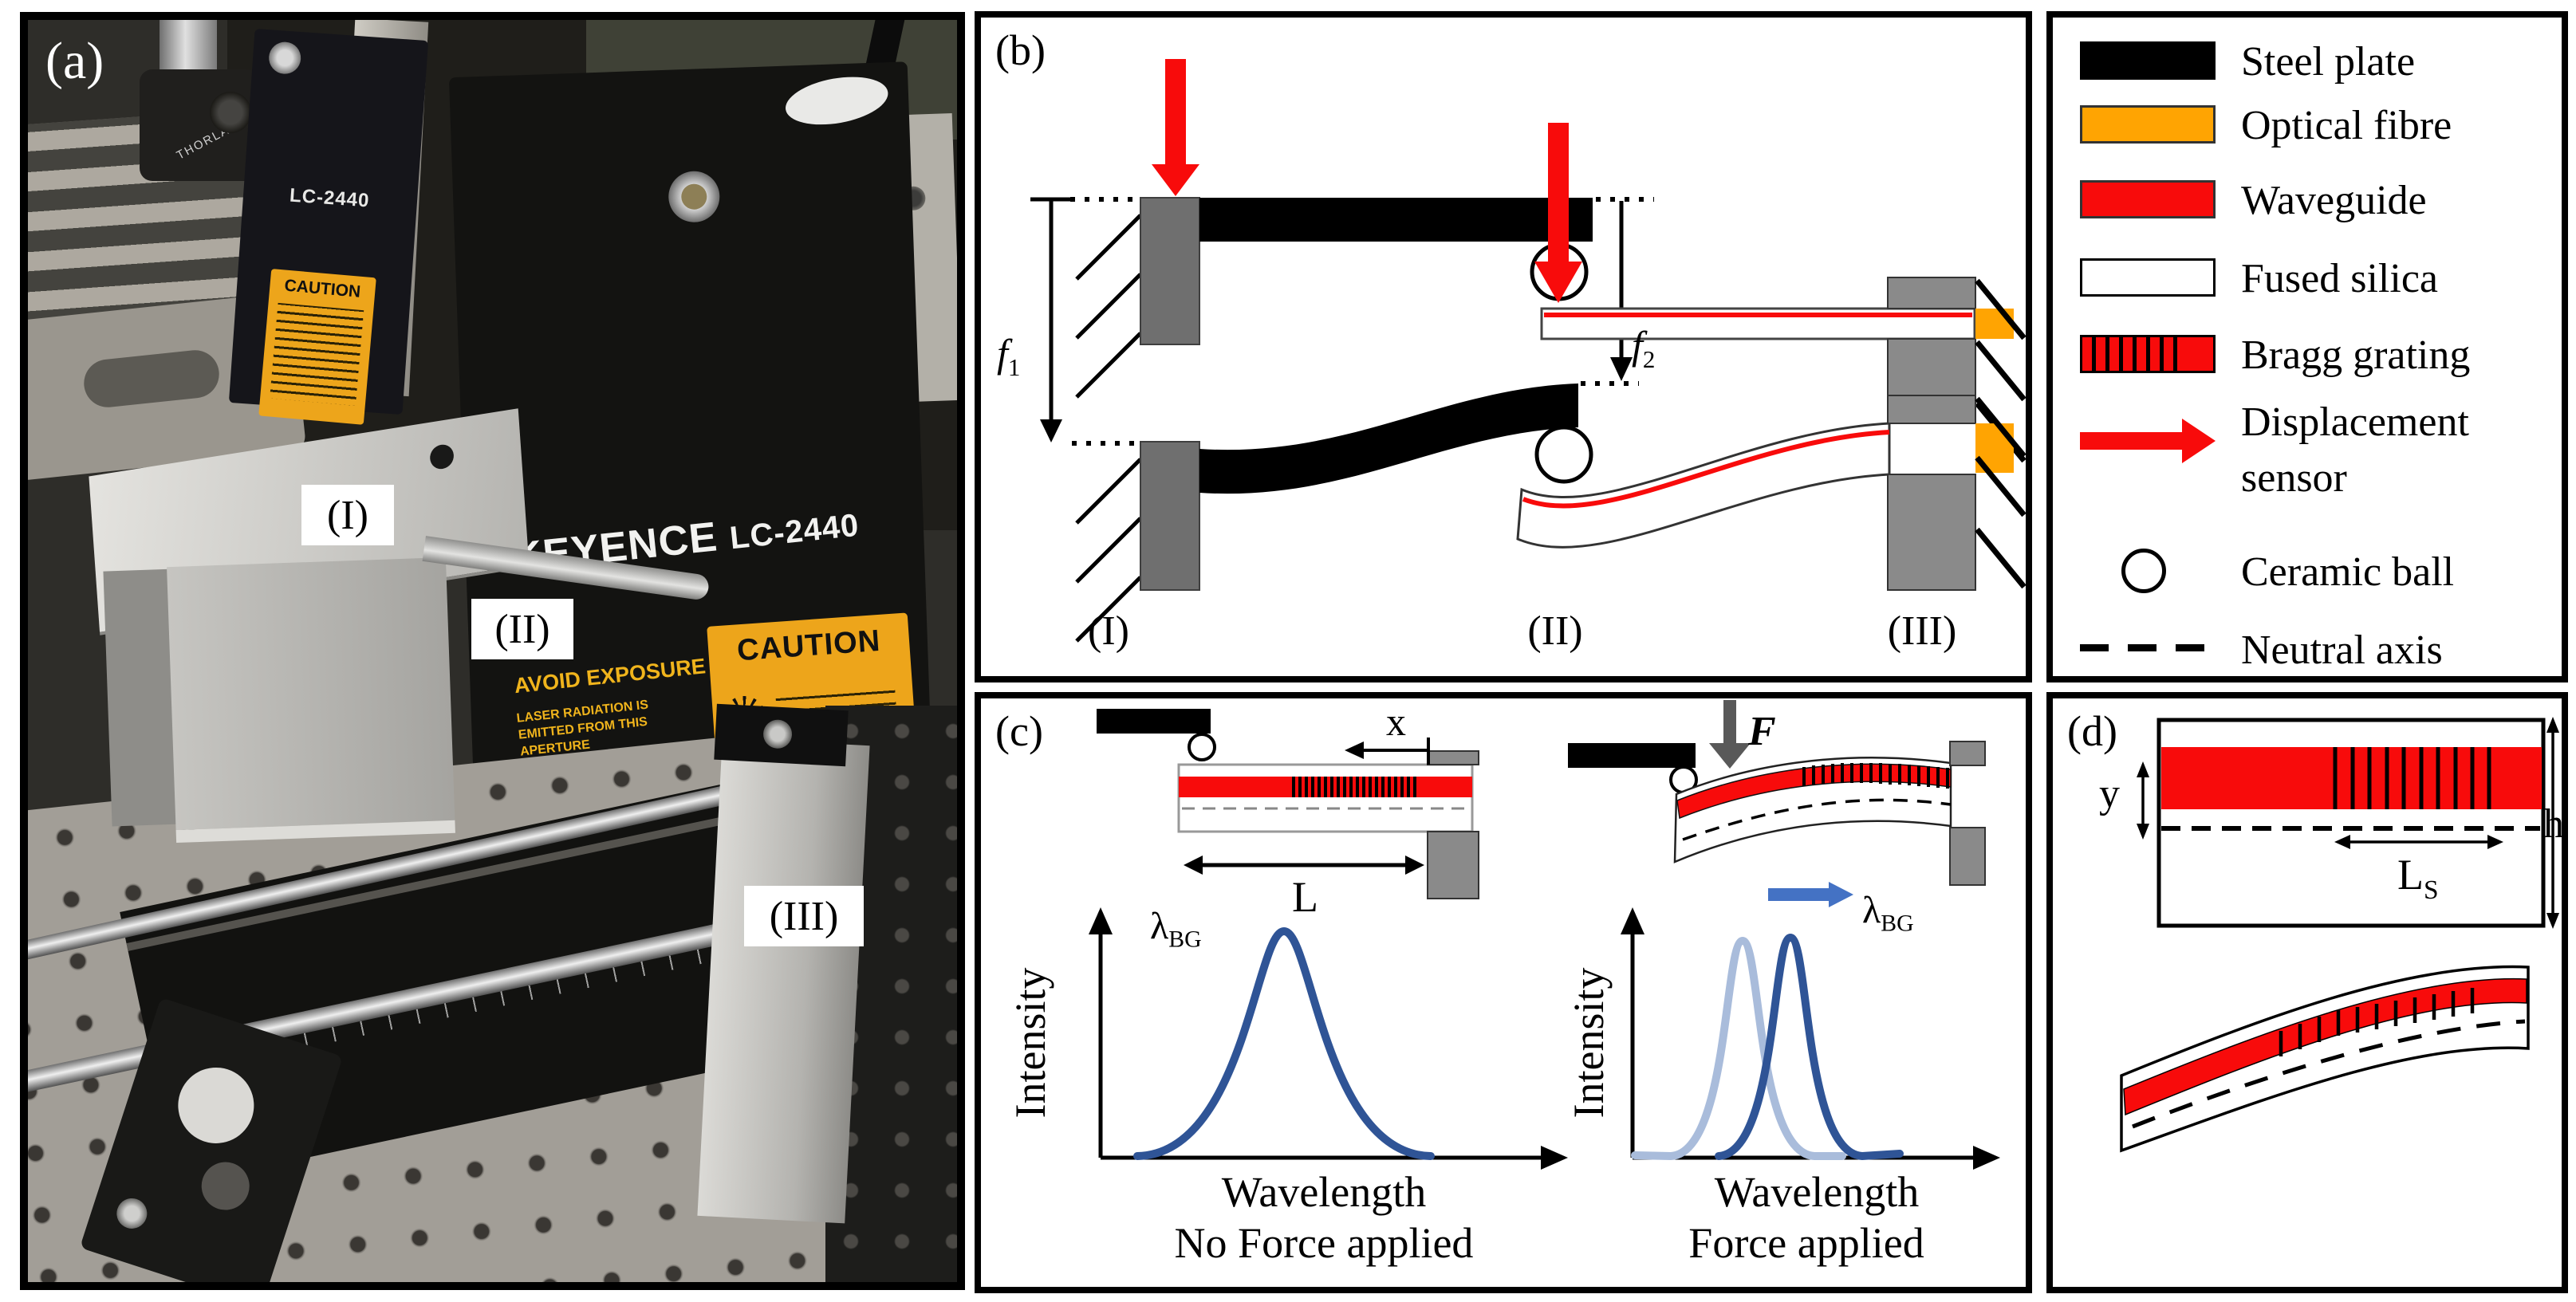 The width and height of the screenshot is (2576, 1302). What do you see at coordinates (230, 112) in the screenshot?
I see `clamp-knob-icon` at bounding box center [230, 112].